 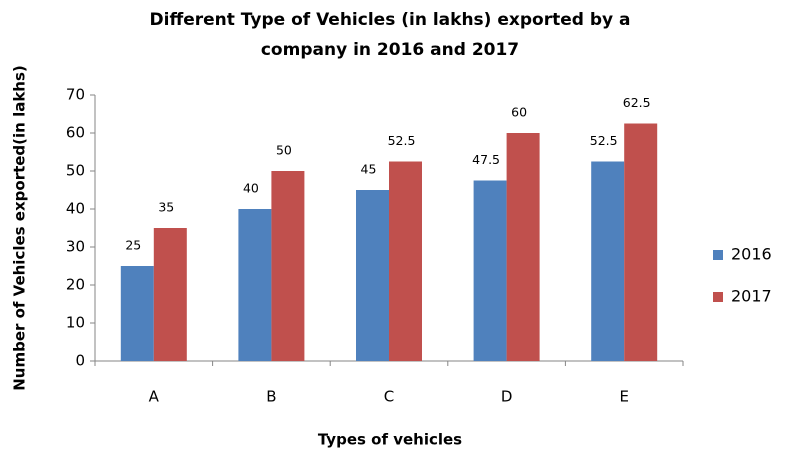 I want to click on x-tick-label: B, so click(x=271, y=397).